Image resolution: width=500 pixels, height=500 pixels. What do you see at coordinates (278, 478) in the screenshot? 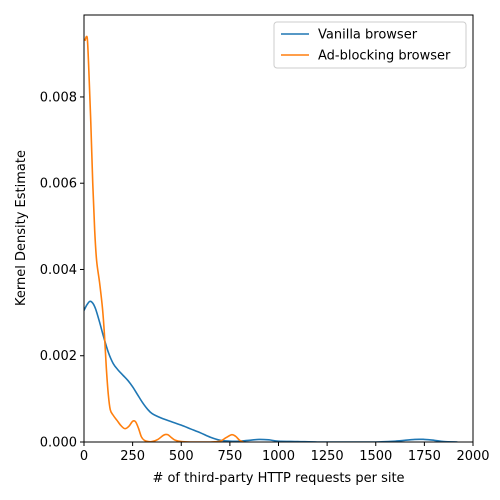
I see `x-axis-label: # of third-party HTTP requests per site` at bounding box center [278, 478].